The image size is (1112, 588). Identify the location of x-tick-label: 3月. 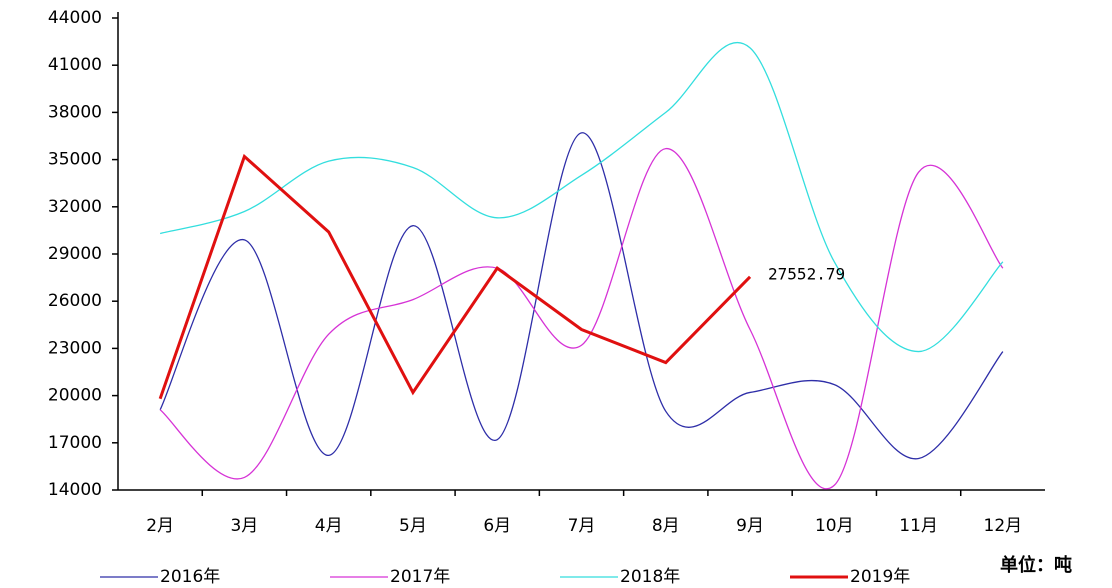
(244, 526).